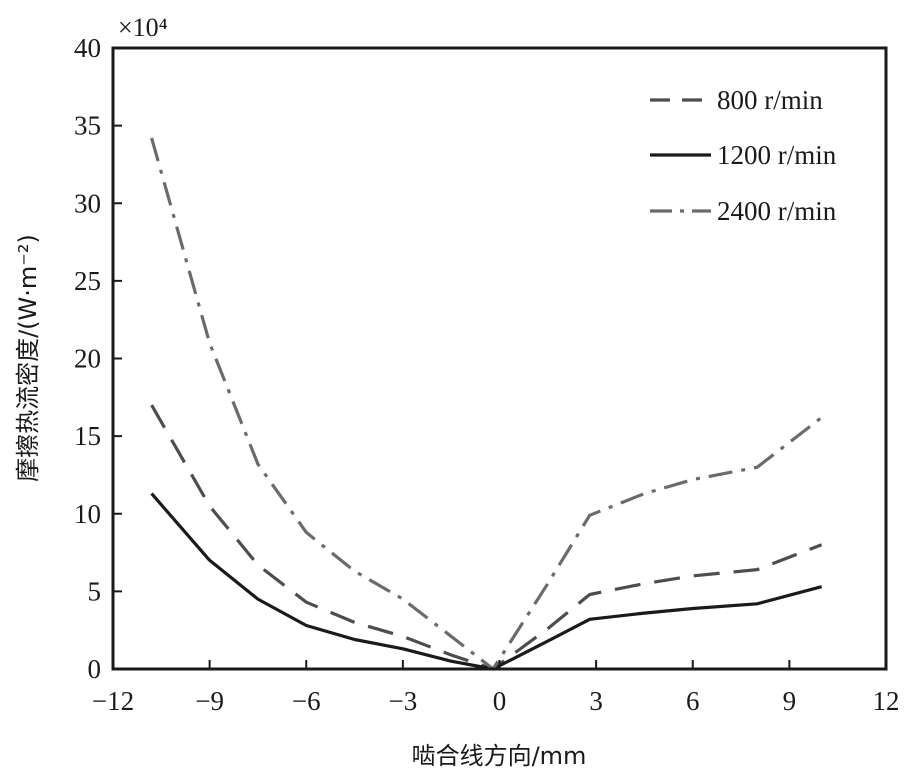  What do you see at coordinates (87, 281) in the screenshot?
I see `y-tick-label: 25` at bounding box center [87, 281].